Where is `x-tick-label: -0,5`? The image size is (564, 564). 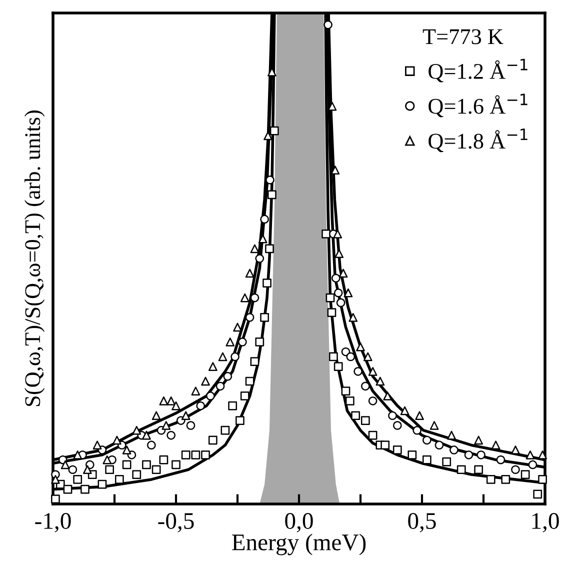 x-tick-label: -0,5 is located at coordinates (176, 522).